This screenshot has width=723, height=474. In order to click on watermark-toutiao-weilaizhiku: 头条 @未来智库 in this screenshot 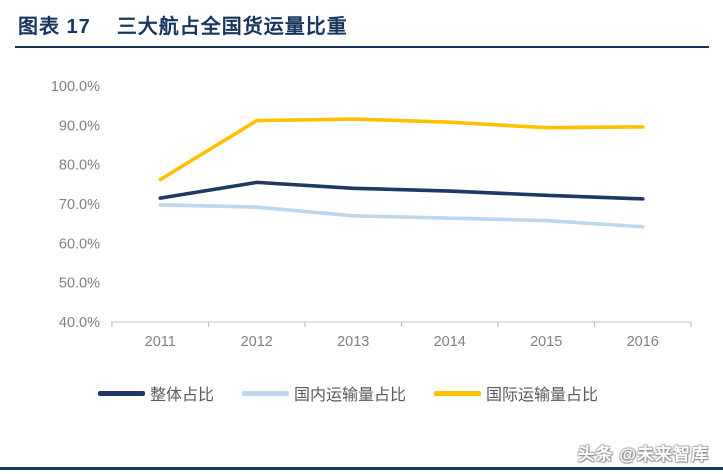, I will do `click(643, 454)`.